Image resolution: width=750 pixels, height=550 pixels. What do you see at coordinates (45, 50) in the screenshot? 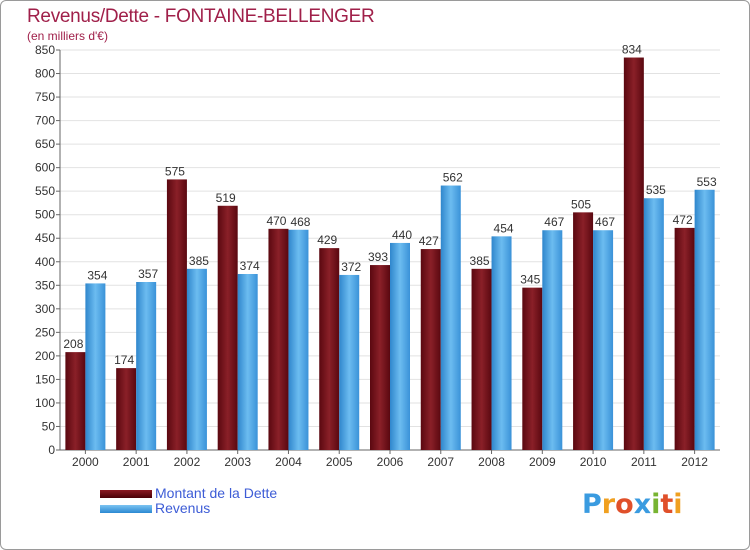
I see `y-tick-label: 850` at bounding box center [45, 50].